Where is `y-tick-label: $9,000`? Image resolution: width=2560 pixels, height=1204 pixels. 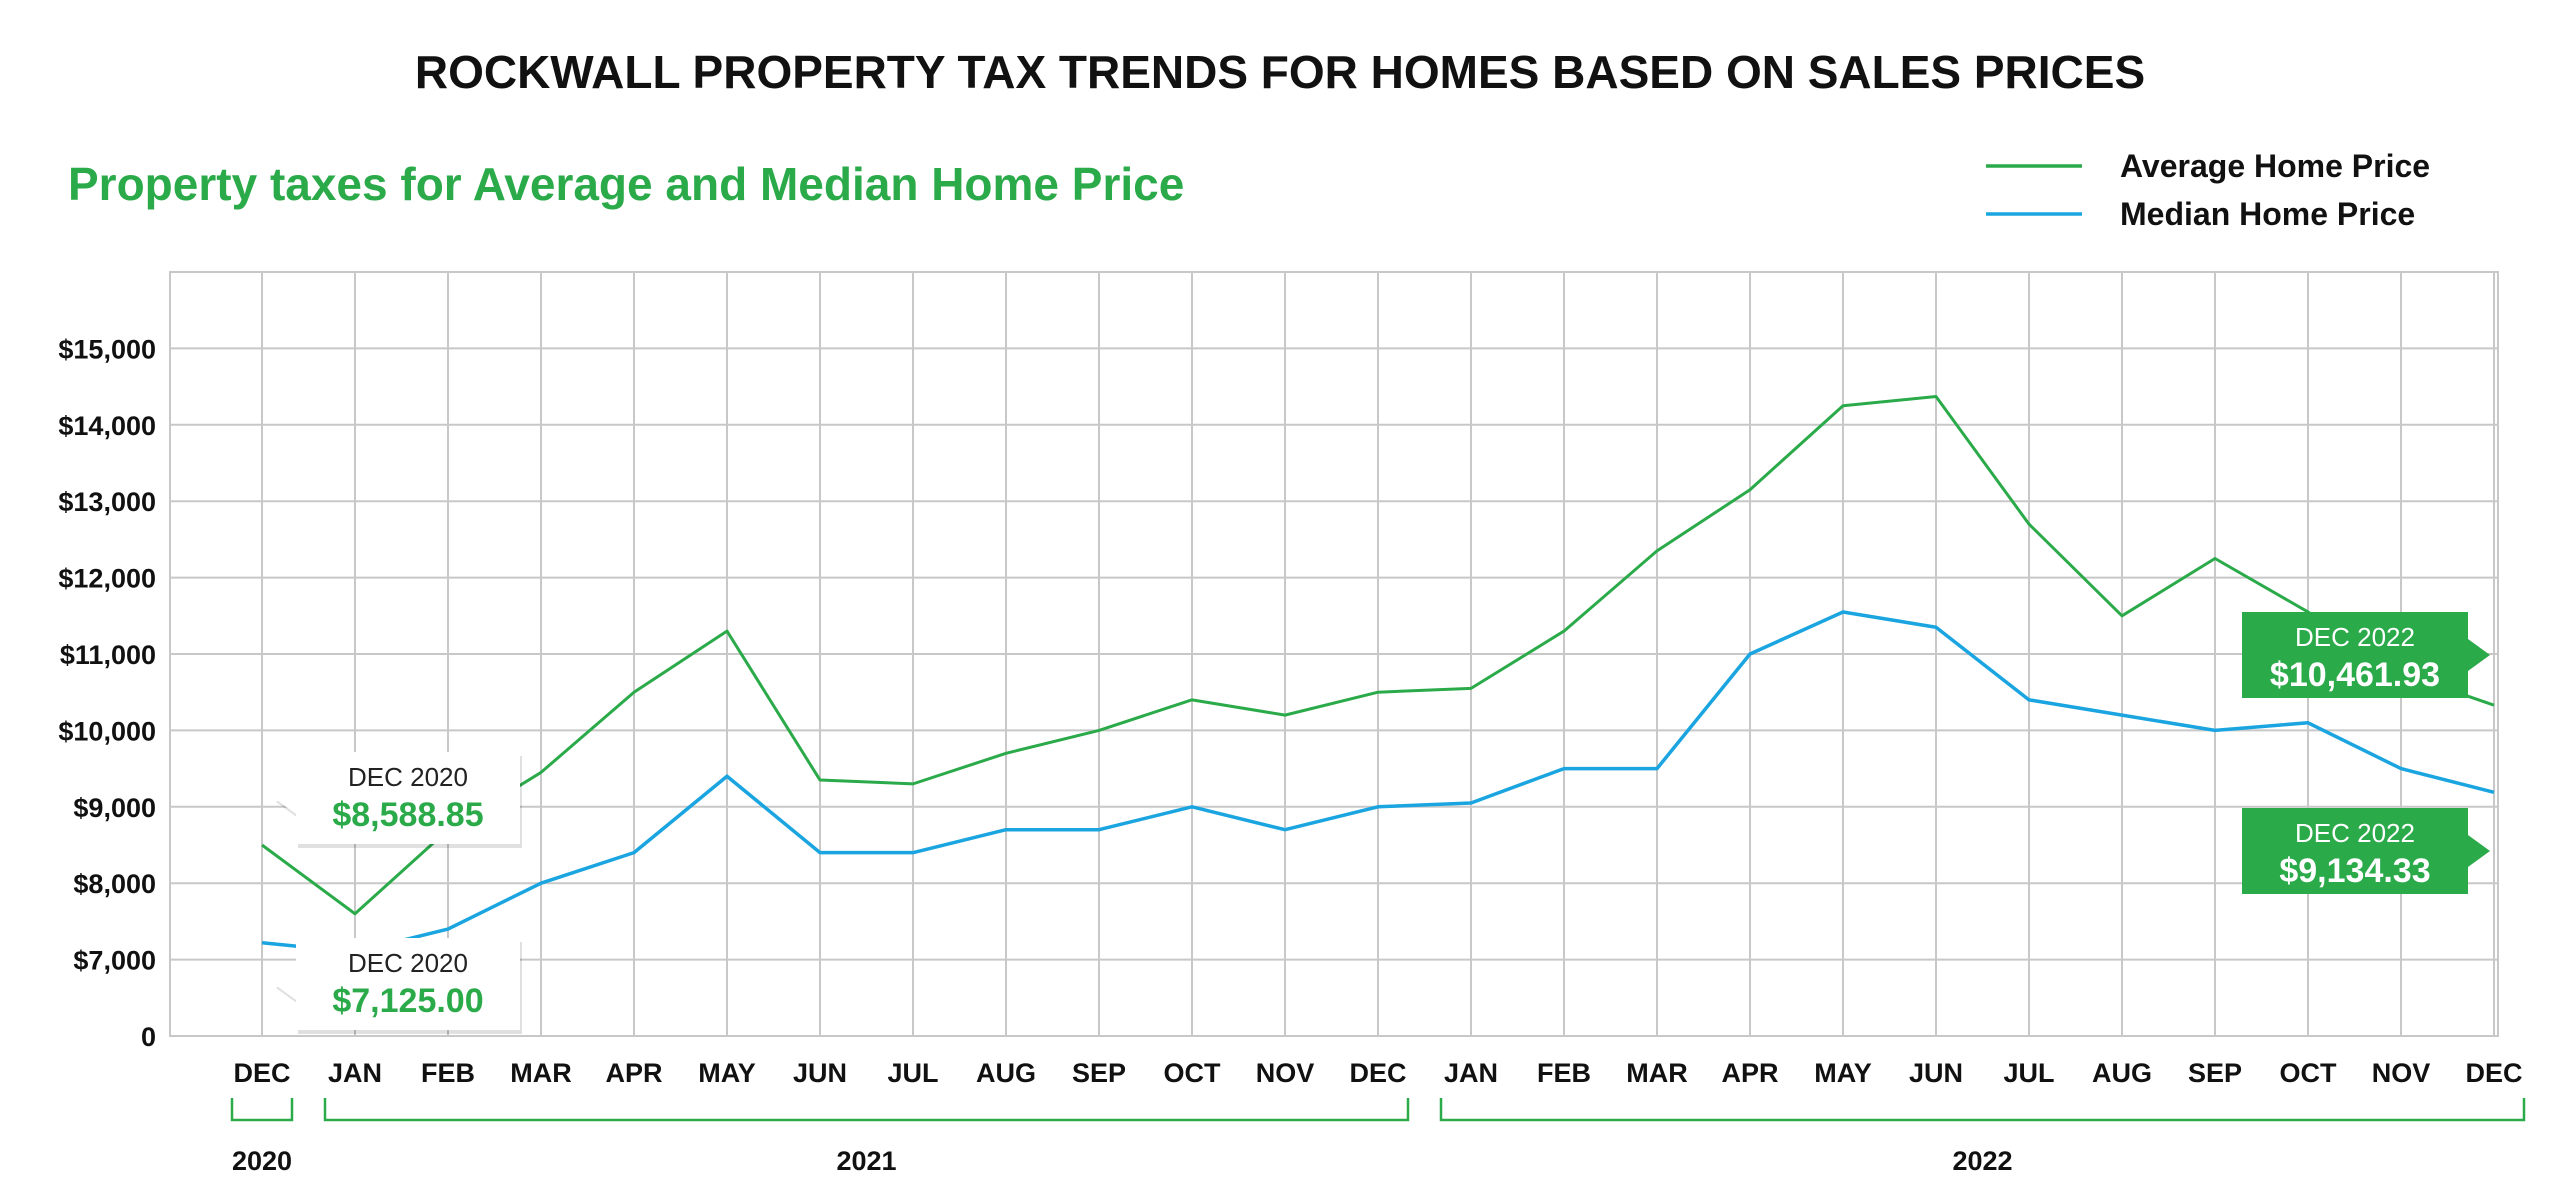
y-tick-label: $9,000 is located at coordinates (114, 808).